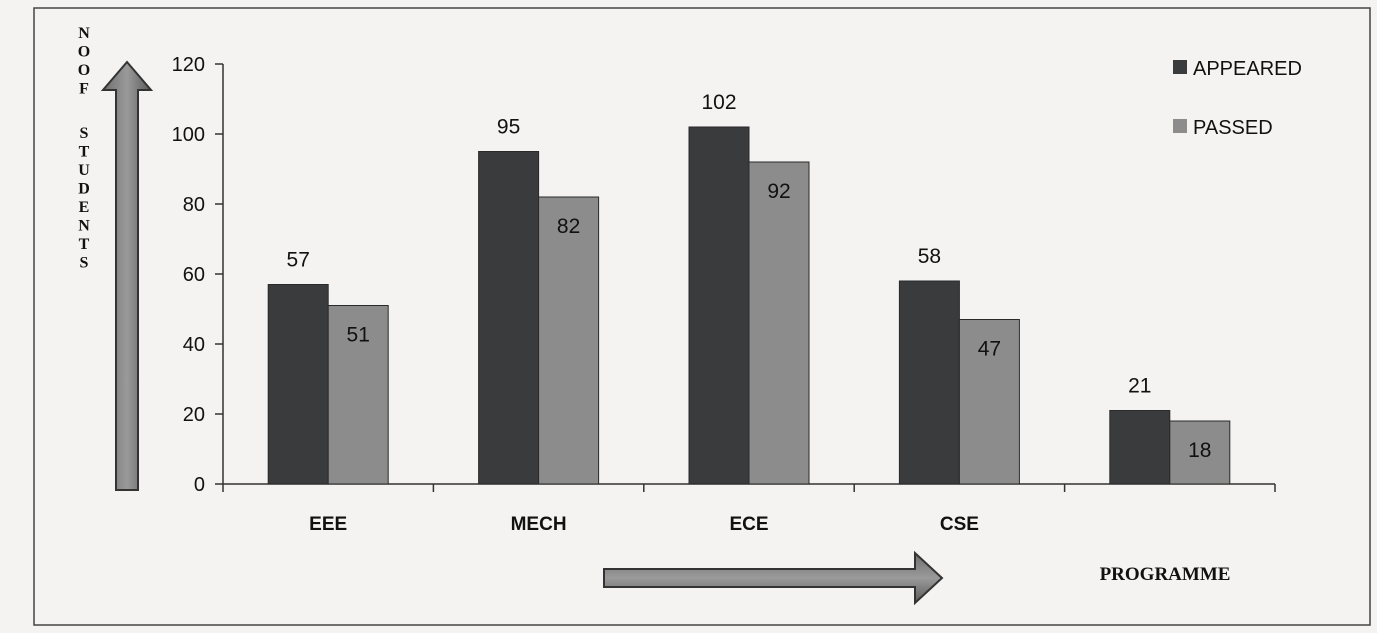  I want to click on category-label: ECE, so click(748, 524).